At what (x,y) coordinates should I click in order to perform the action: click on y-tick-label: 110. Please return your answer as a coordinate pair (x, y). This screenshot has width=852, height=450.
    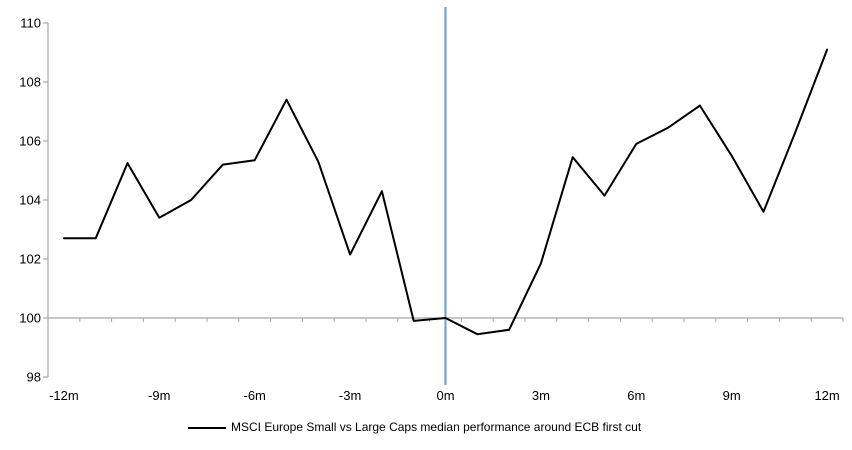
    Looking at the image, I should click on (30, 23).